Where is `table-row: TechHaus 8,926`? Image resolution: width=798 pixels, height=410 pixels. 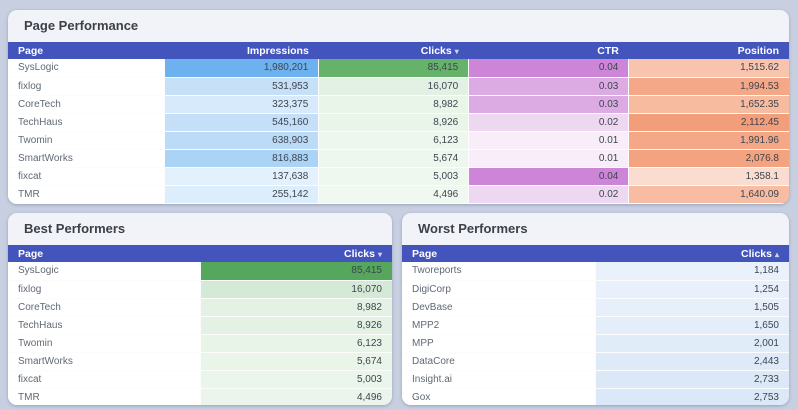 table-row: TechHaus 8,926 is located at coordinates (200, 325).